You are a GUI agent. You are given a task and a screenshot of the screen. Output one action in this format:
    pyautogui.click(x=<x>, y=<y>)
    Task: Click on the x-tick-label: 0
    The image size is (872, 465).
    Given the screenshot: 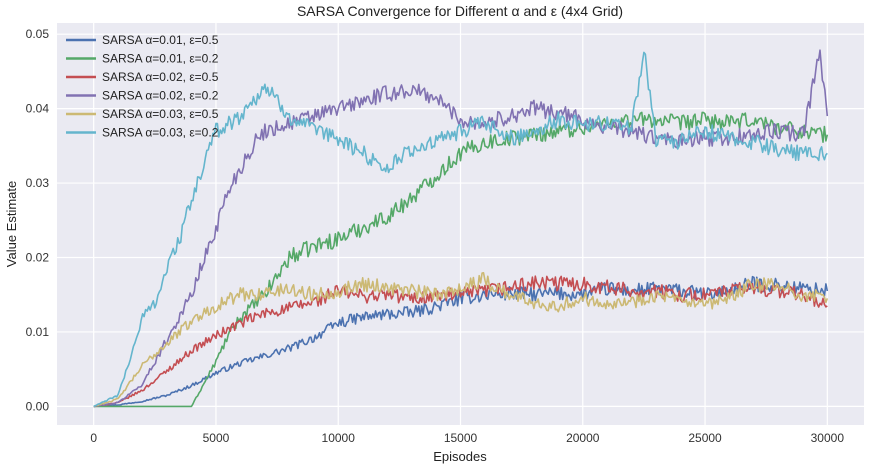 What is the action you would take?
    pyautogui.click(x=93, y=438)
    